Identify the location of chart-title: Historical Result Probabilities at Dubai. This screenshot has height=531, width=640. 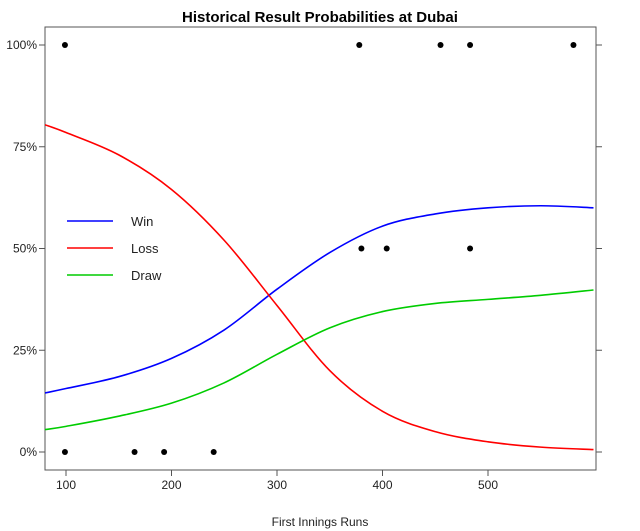
(320, 17).